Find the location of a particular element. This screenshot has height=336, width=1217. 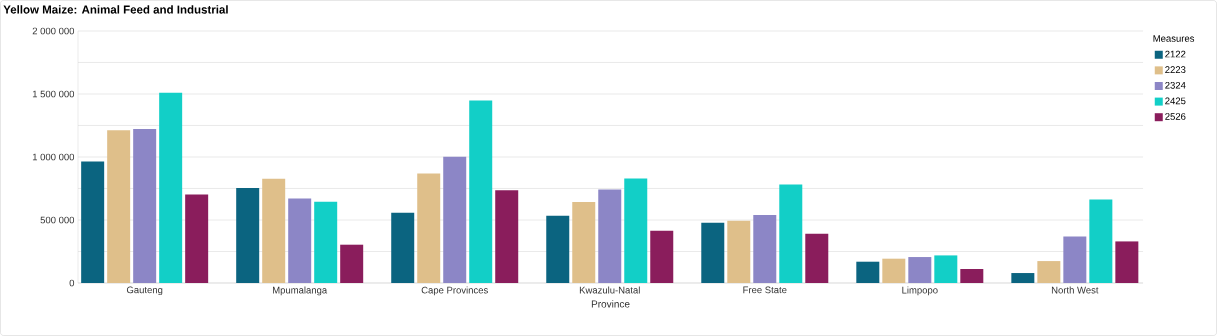

legend-label: 2223 is located at coordinates (1175, 70).